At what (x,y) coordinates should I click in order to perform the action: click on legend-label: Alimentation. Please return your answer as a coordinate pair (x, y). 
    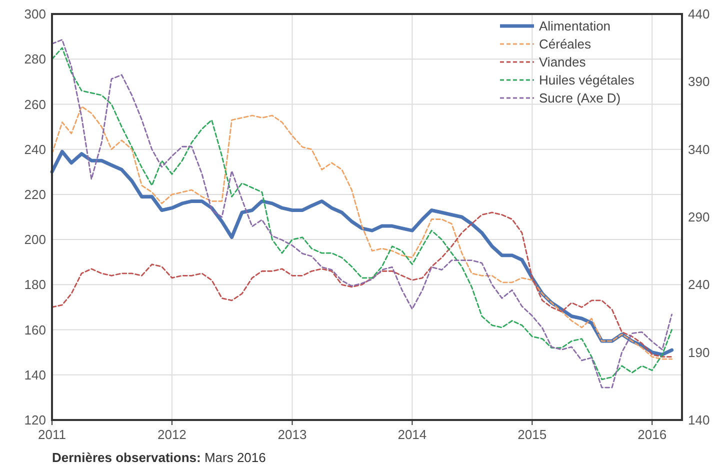
    Looking at the image, I should click on (575, 26).